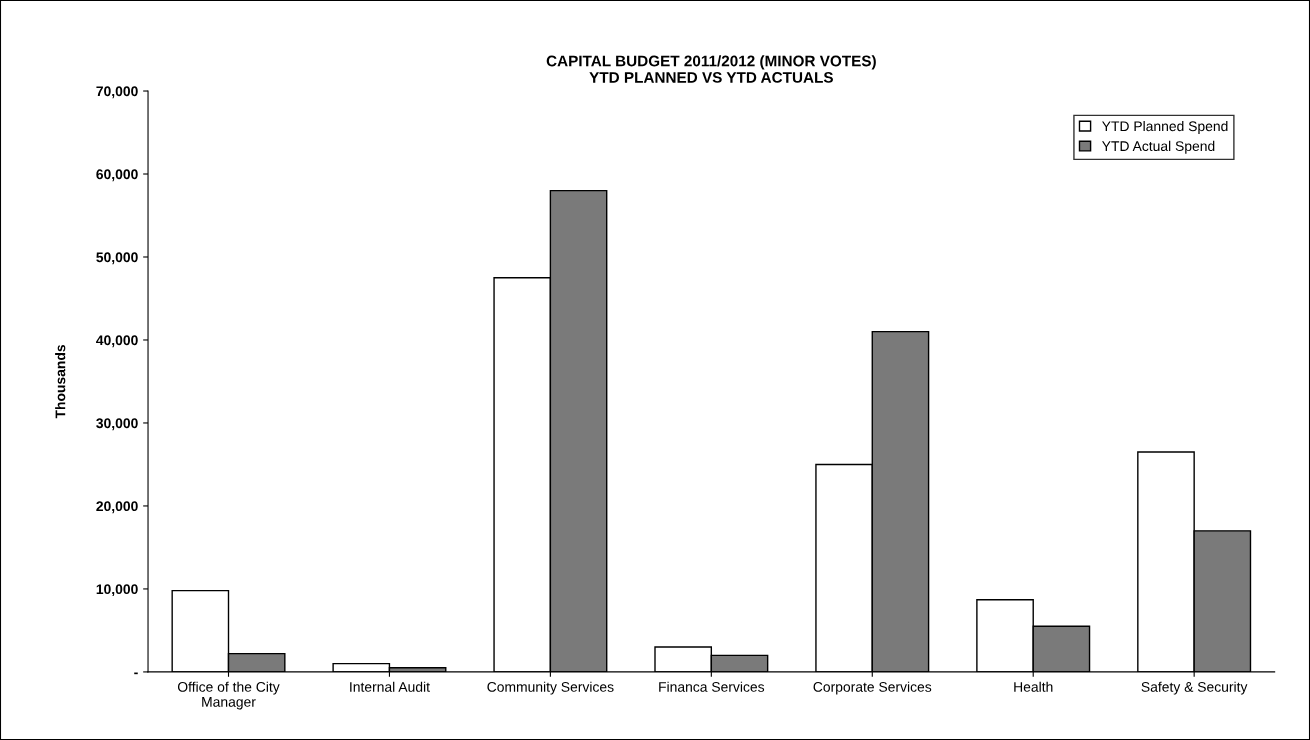 The width and height of the screenshot is (1310, 740). Describe the element at coordinates (1165, 127) in the screenshot. I see `legend-label: YTD Planned Spend` at that location.